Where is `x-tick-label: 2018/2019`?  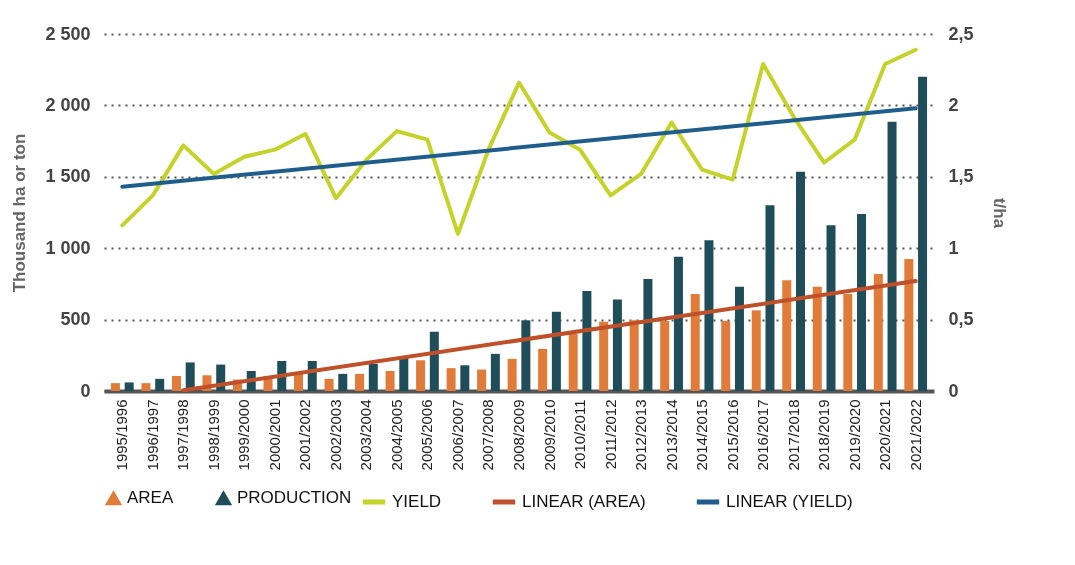
x-tick-label: 2018/2019 is located at coordinates (824, 435).